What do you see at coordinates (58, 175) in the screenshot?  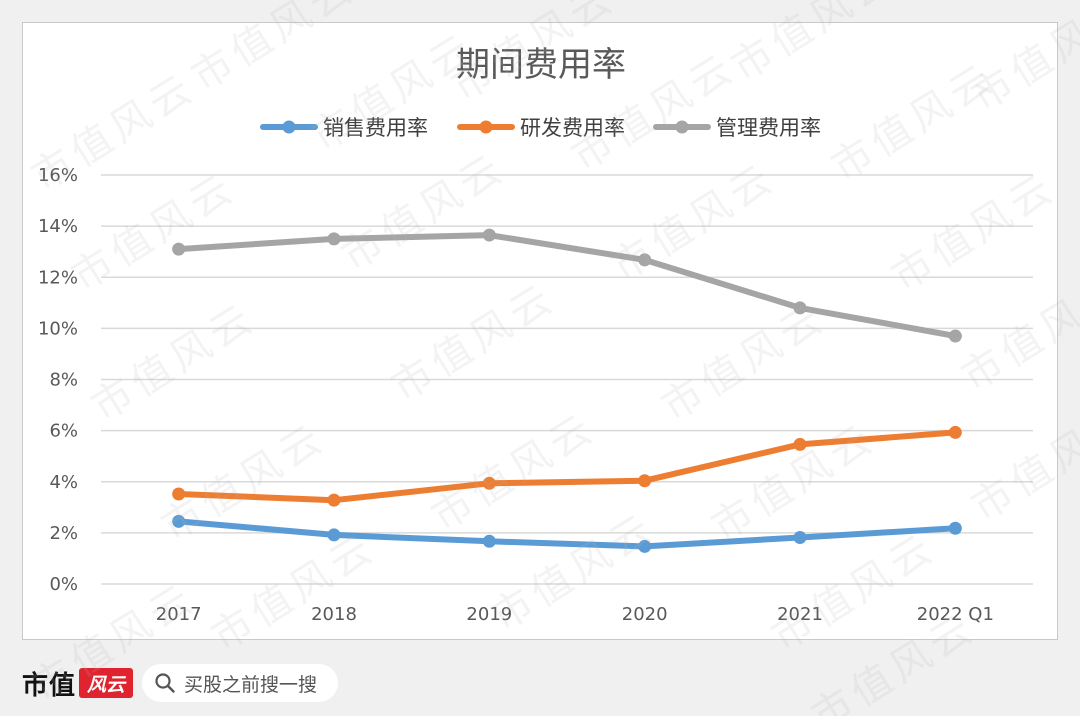 I see `y-tick-label: 16%` at bounding box center [58, 175].